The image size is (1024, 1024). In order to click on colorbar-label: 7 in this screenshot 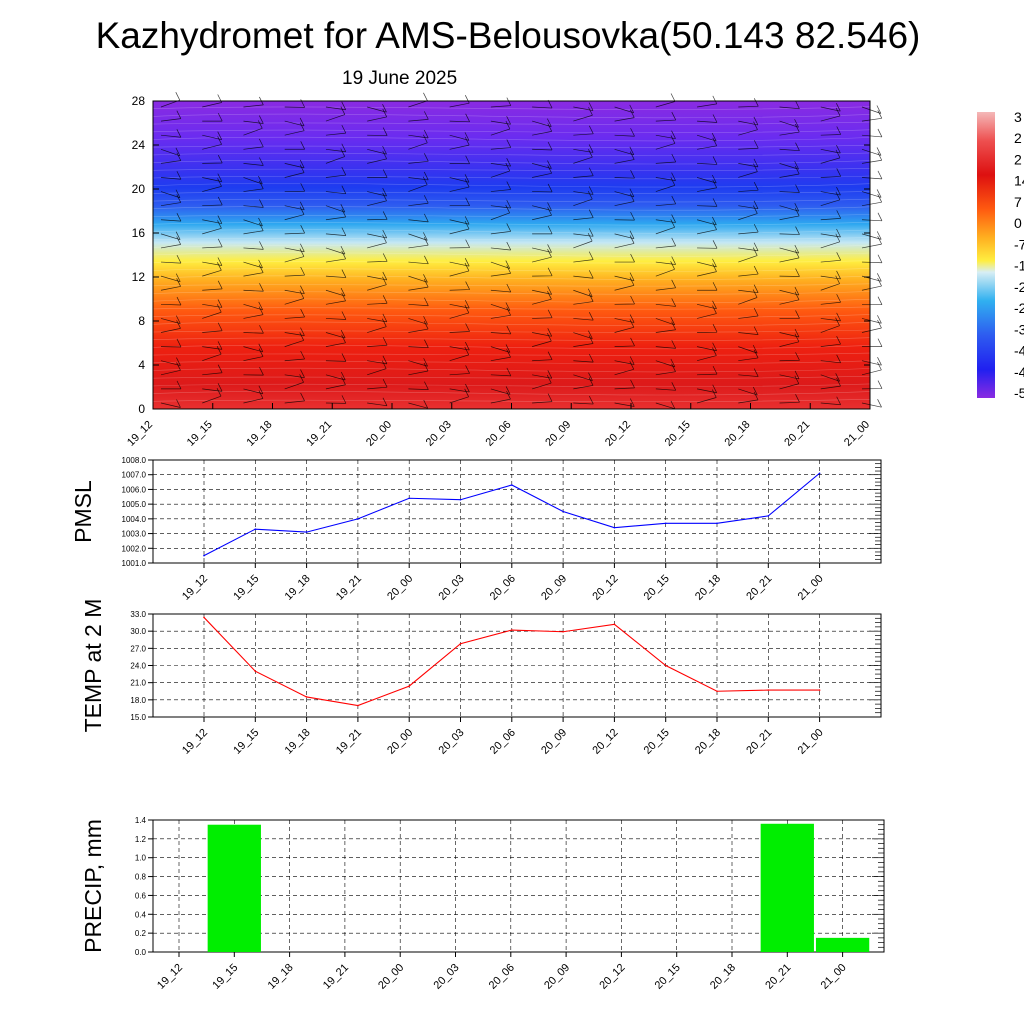, I will do `click(1018, 202)`.